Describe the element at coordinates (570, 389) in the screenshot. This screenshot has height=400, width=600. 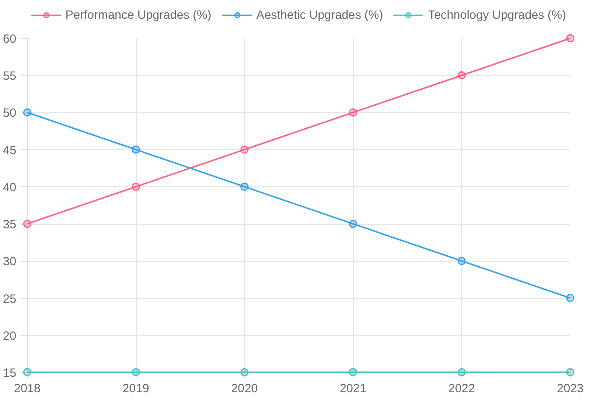
I see `x-tick-label: 2023` at that location.